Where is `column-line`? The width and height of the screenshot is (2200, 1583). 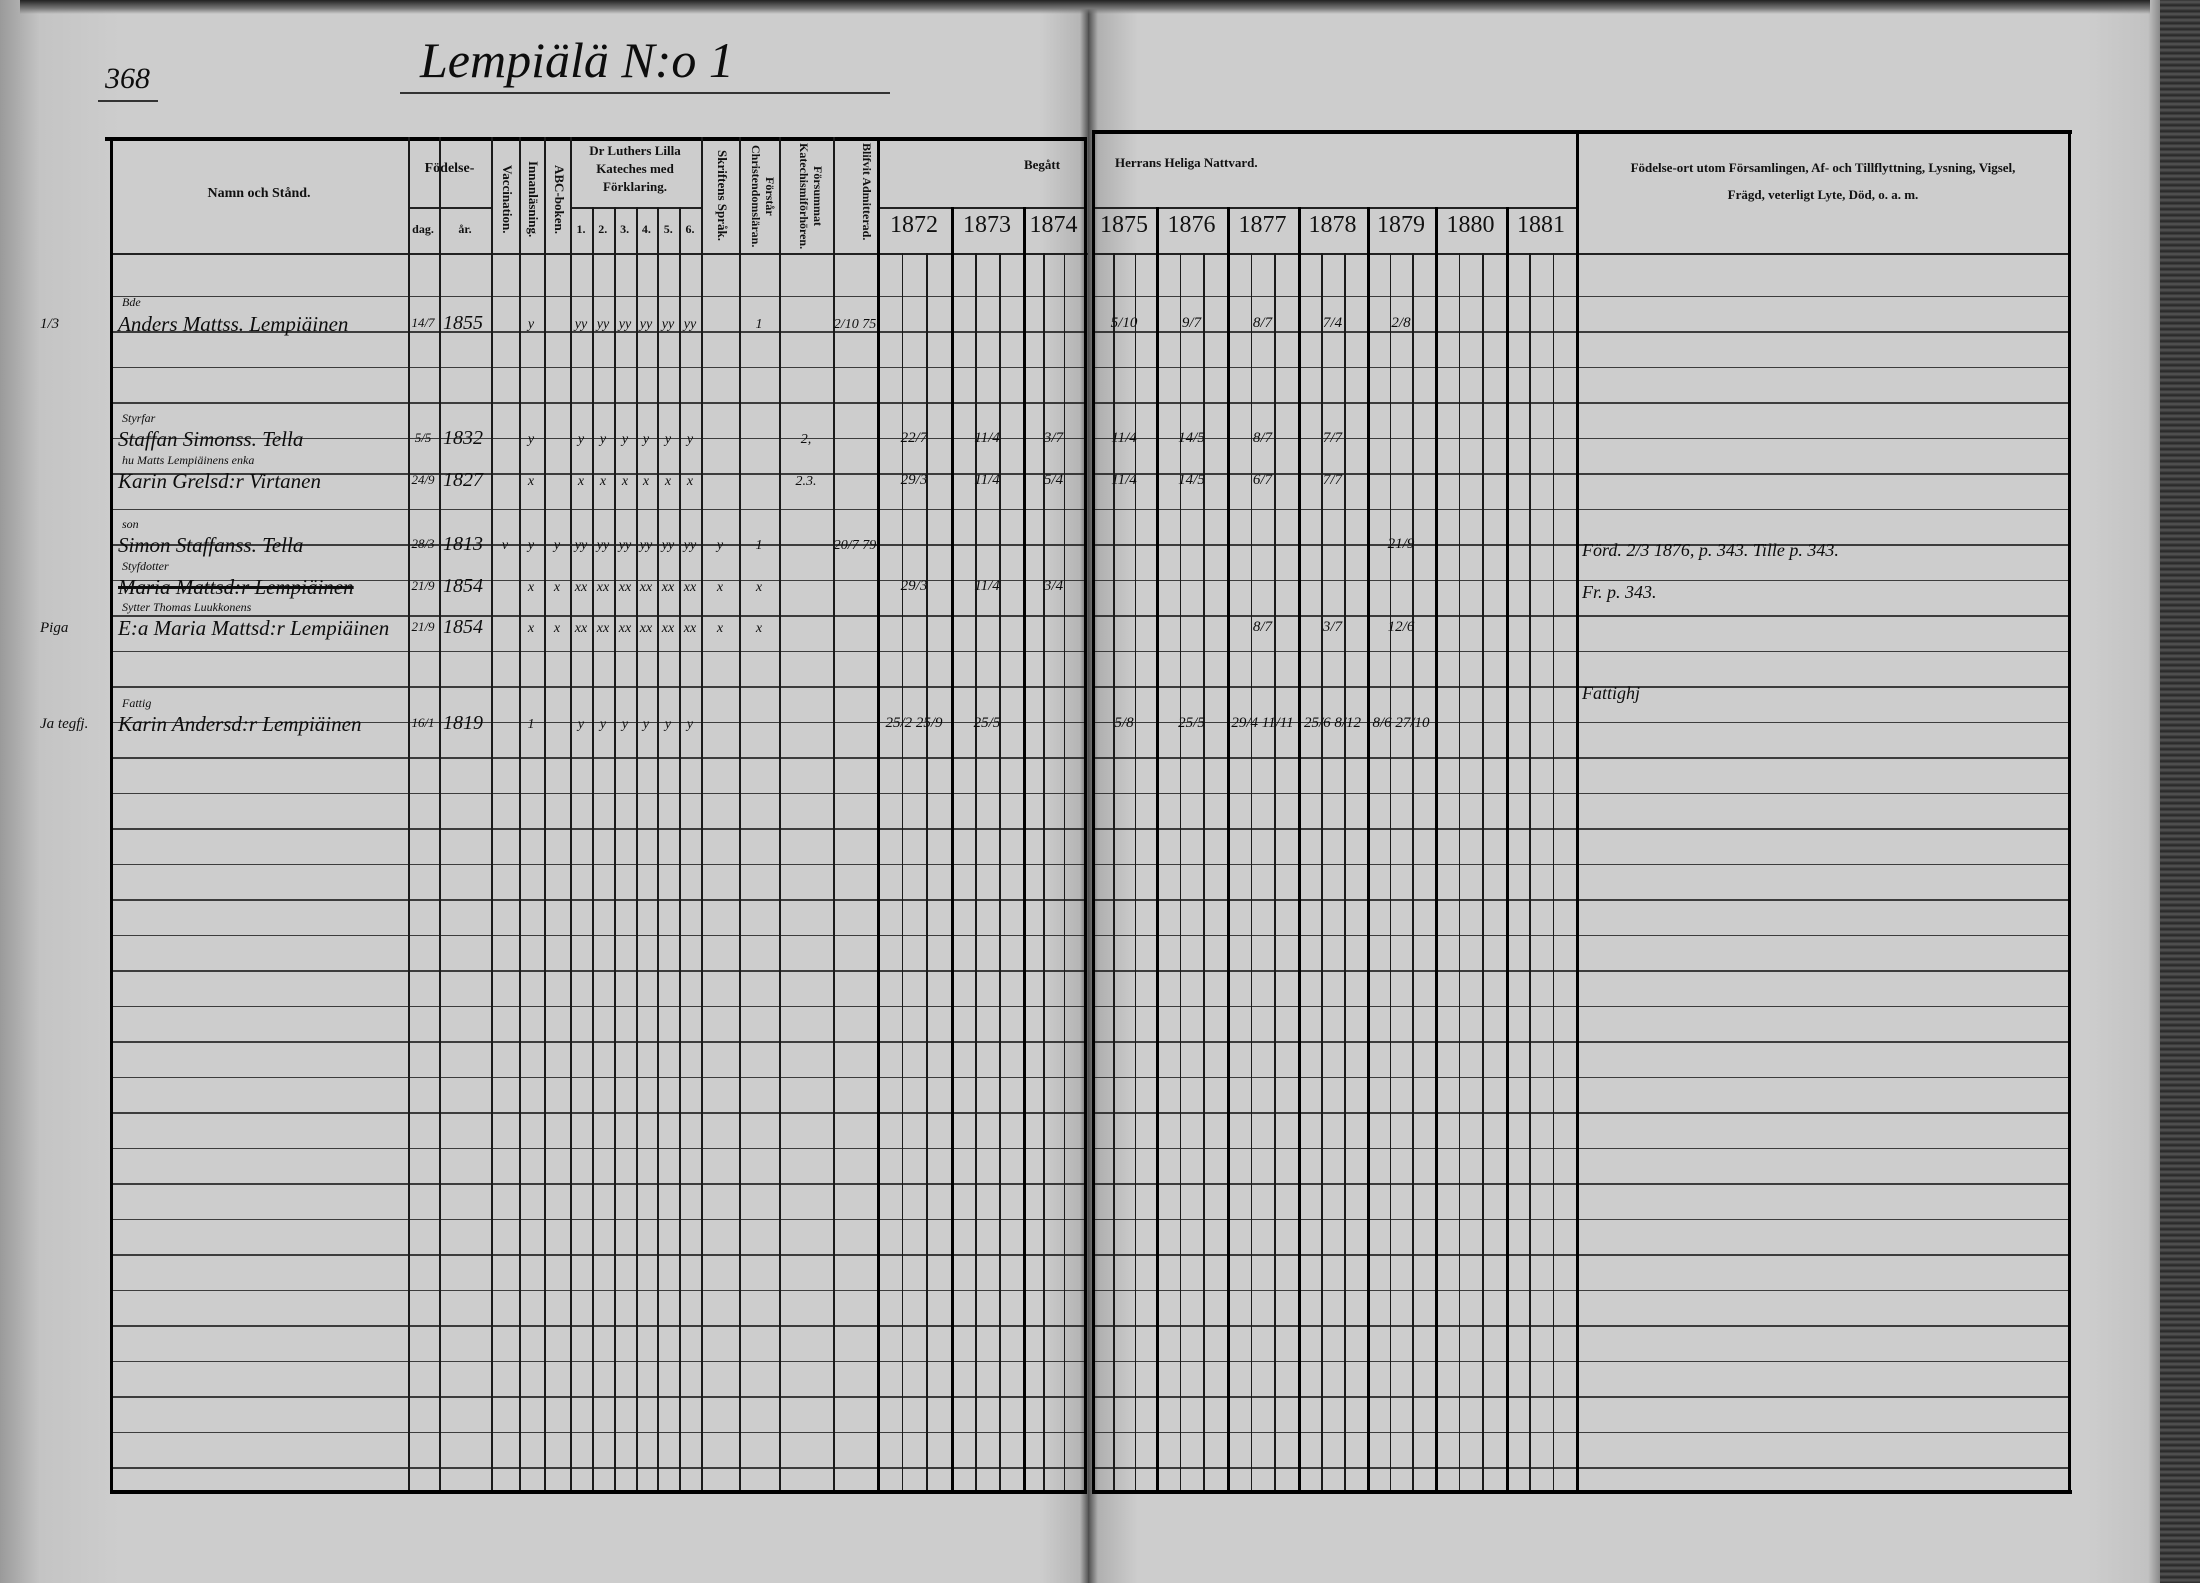
column-line is located at coordinates (545, 813).